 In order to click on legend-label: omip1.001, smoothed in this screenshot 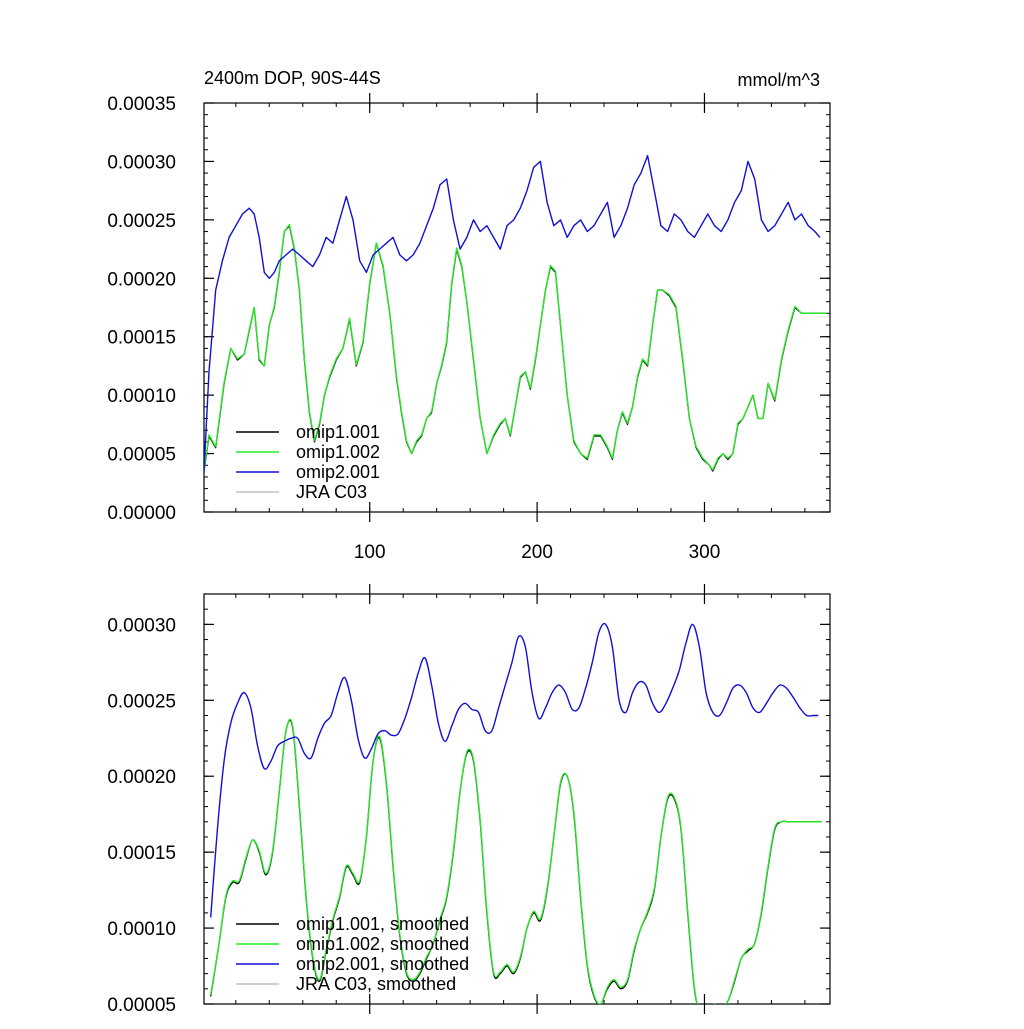, I will do `click(382, 924)`.